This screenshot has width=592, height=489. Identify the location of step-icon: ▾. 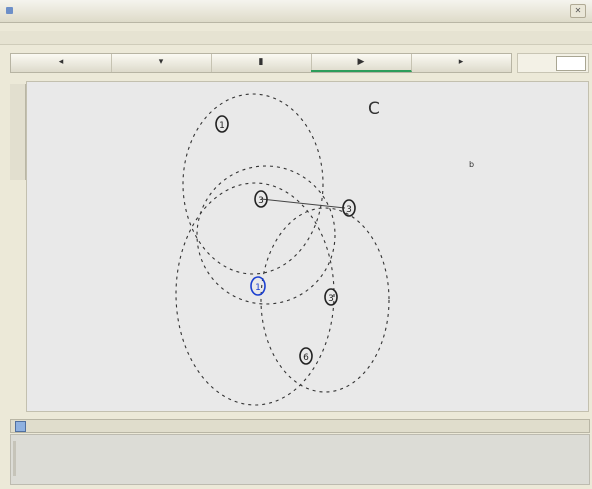
(161, 62).